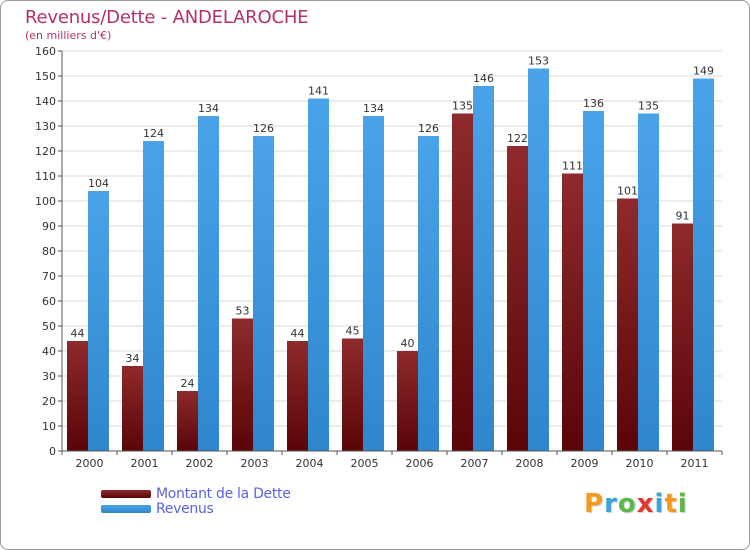  What do you see at coordinates (593, 103) in the screenshot?
I see `data-label-revenus: 136` at bounding box center [593, 103].